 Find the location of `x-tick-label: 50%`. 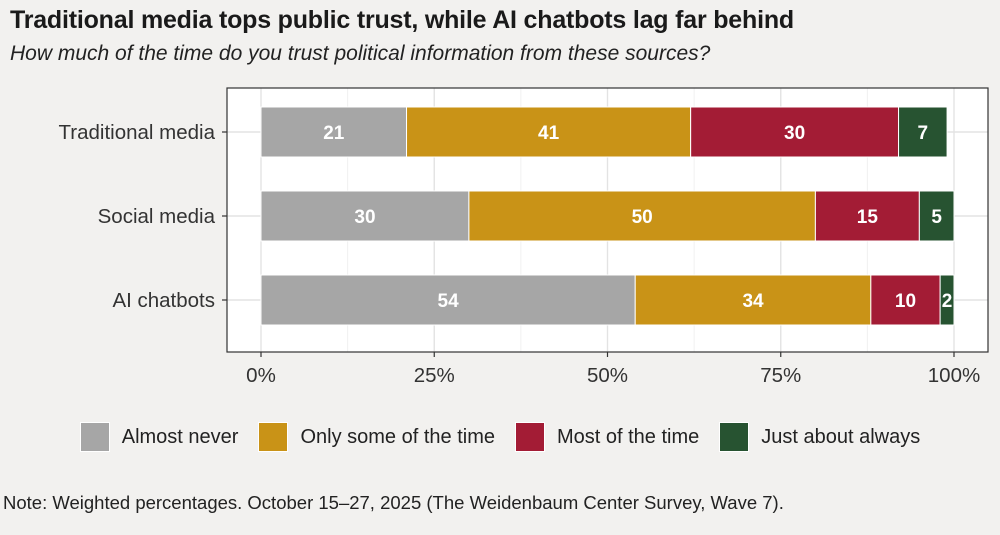

x-tick-label: 50% is located at coordinates (607, 375).